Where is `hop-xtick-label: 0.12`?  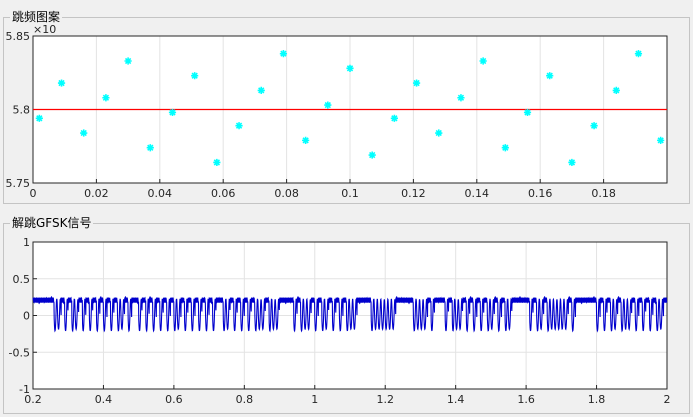 hop-xtick-label: 0.12 is located at coordinates (413, 193).